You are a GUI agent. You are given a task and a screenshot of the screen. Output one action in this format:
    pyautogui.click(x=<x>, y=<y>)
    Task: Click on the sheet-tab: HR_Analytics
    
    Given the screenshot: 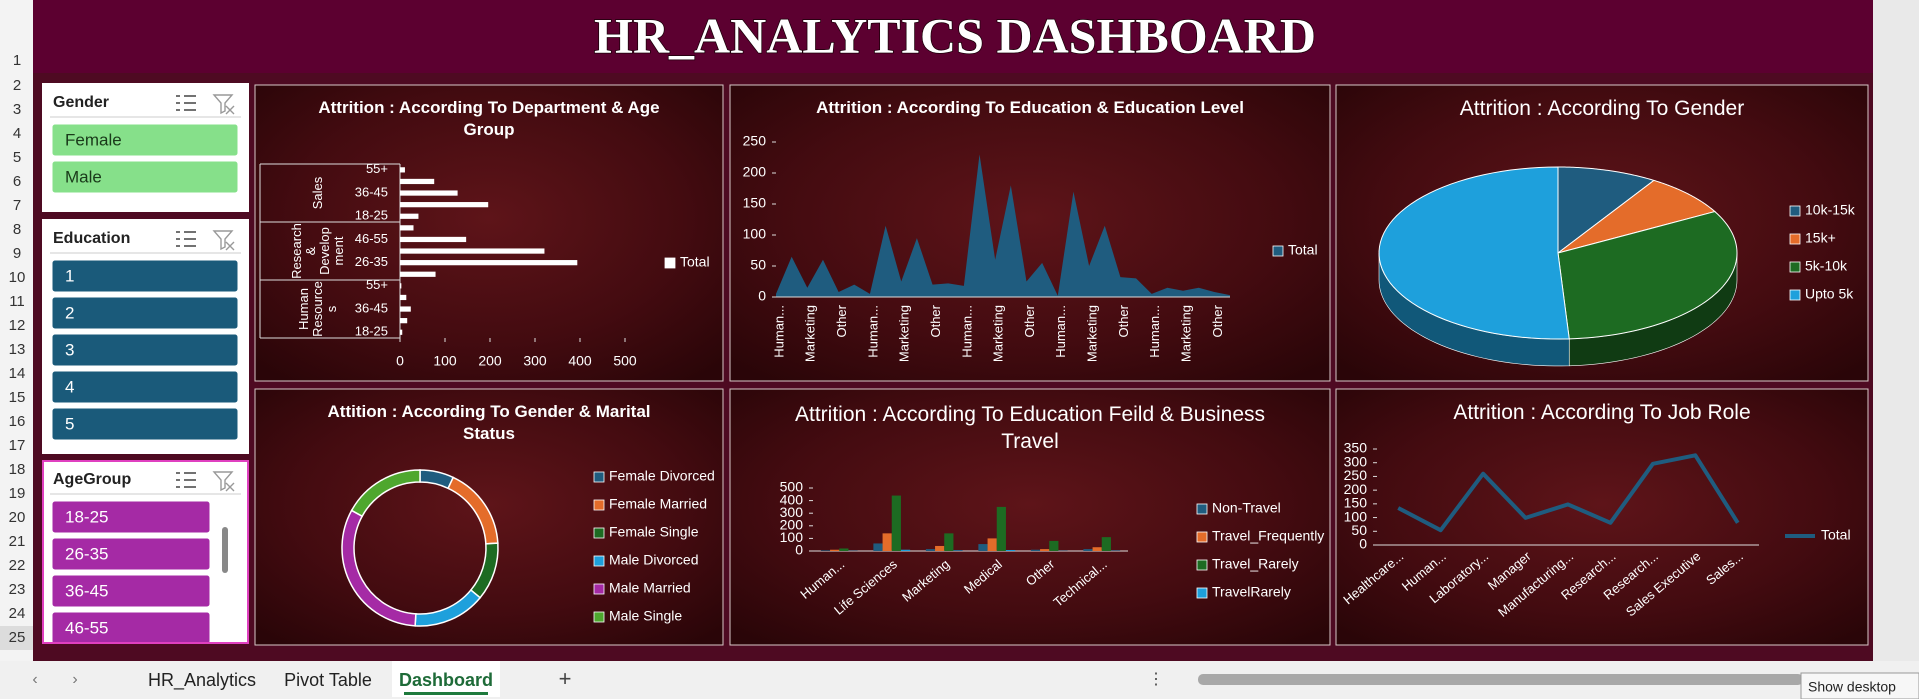 What is the action you would take?
    pyautogui.click(x=202, y=680)
    